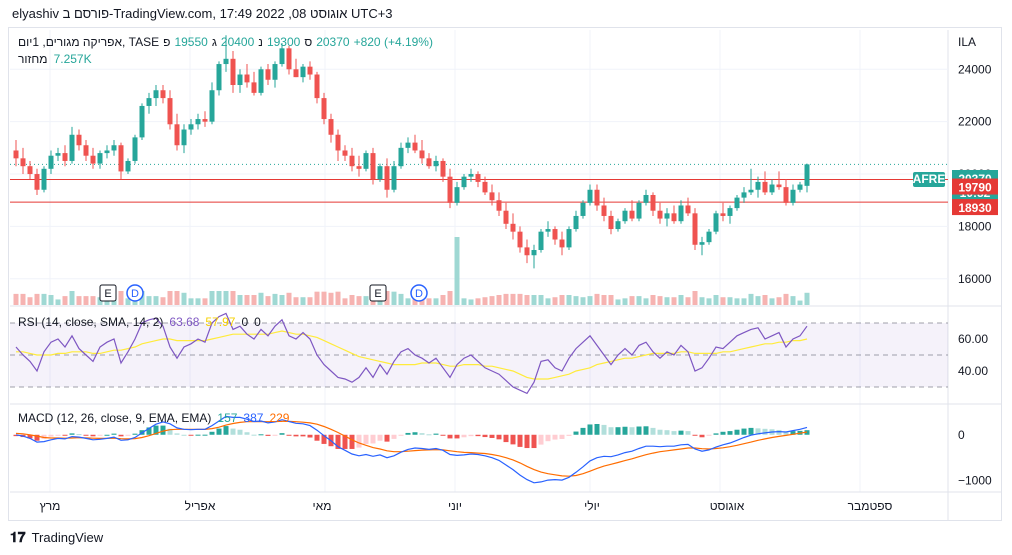 The height and width of the screenshot is (555, 1012). Describe the element at coordinates (333, 42) in the screenshot. I see `close-value: 20370` at that location.